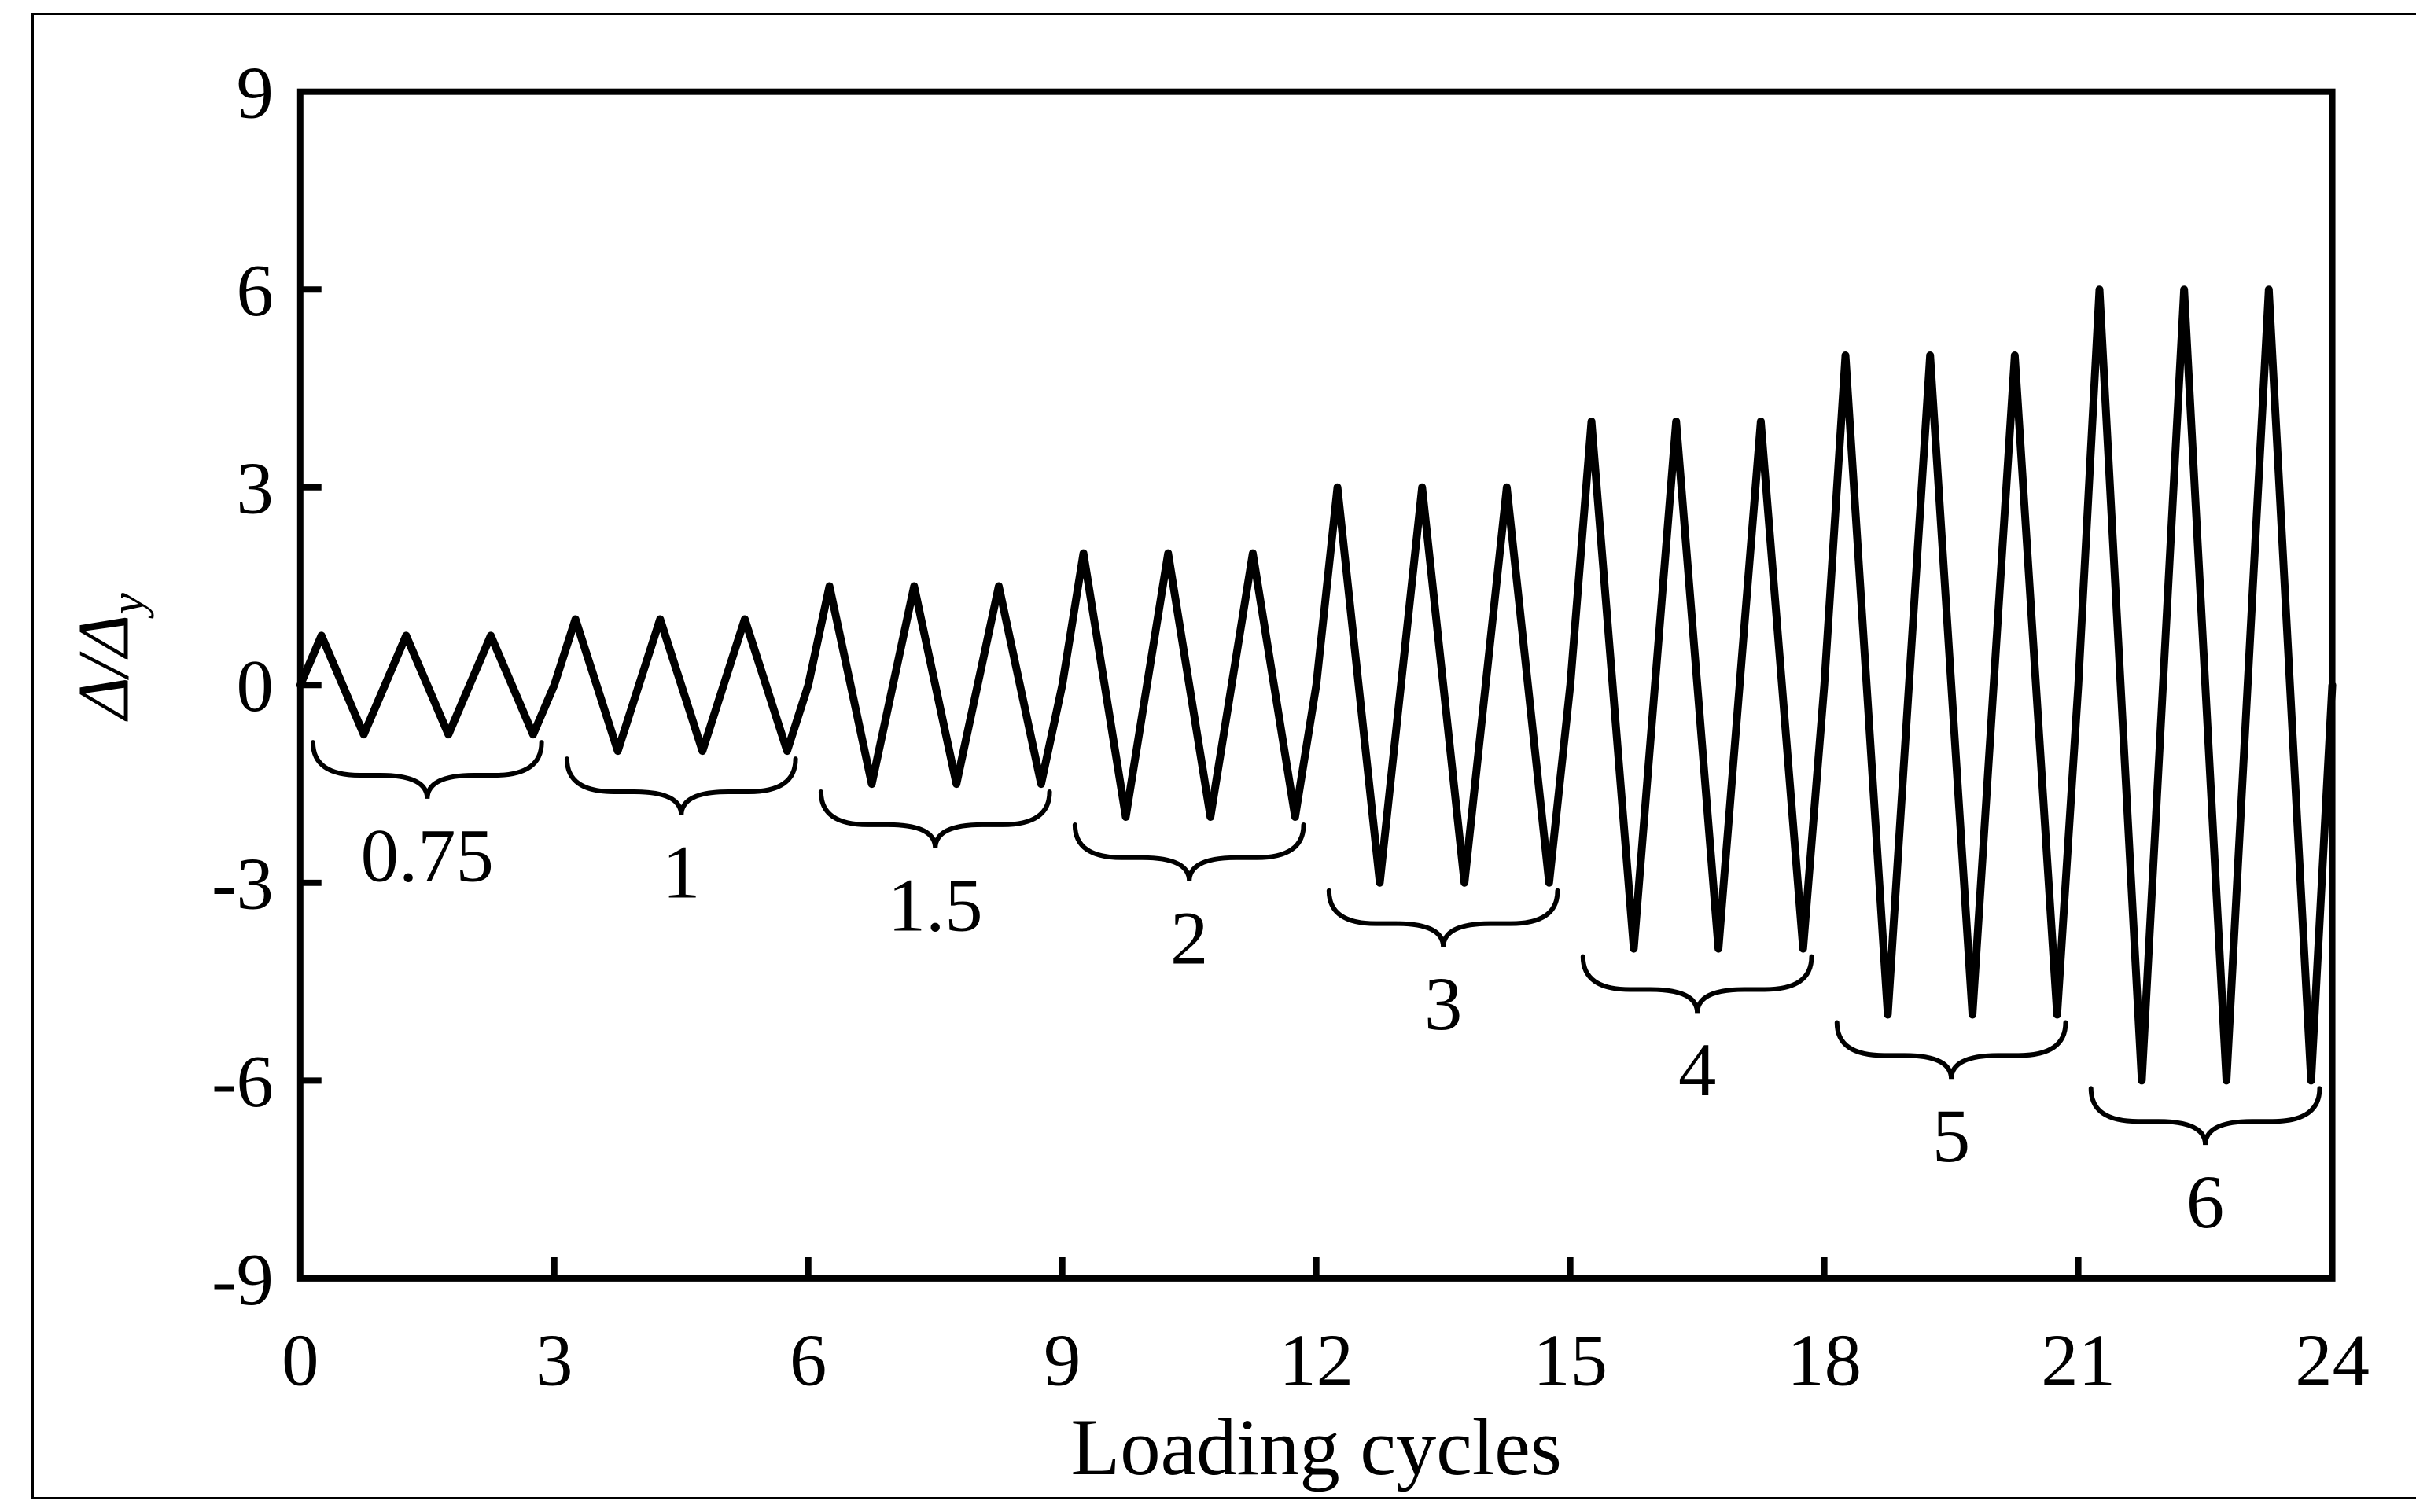 The width and height of the screenshot is (2416, 1512). I want to click on x-tick-label: 21, so click(2078, 1360).